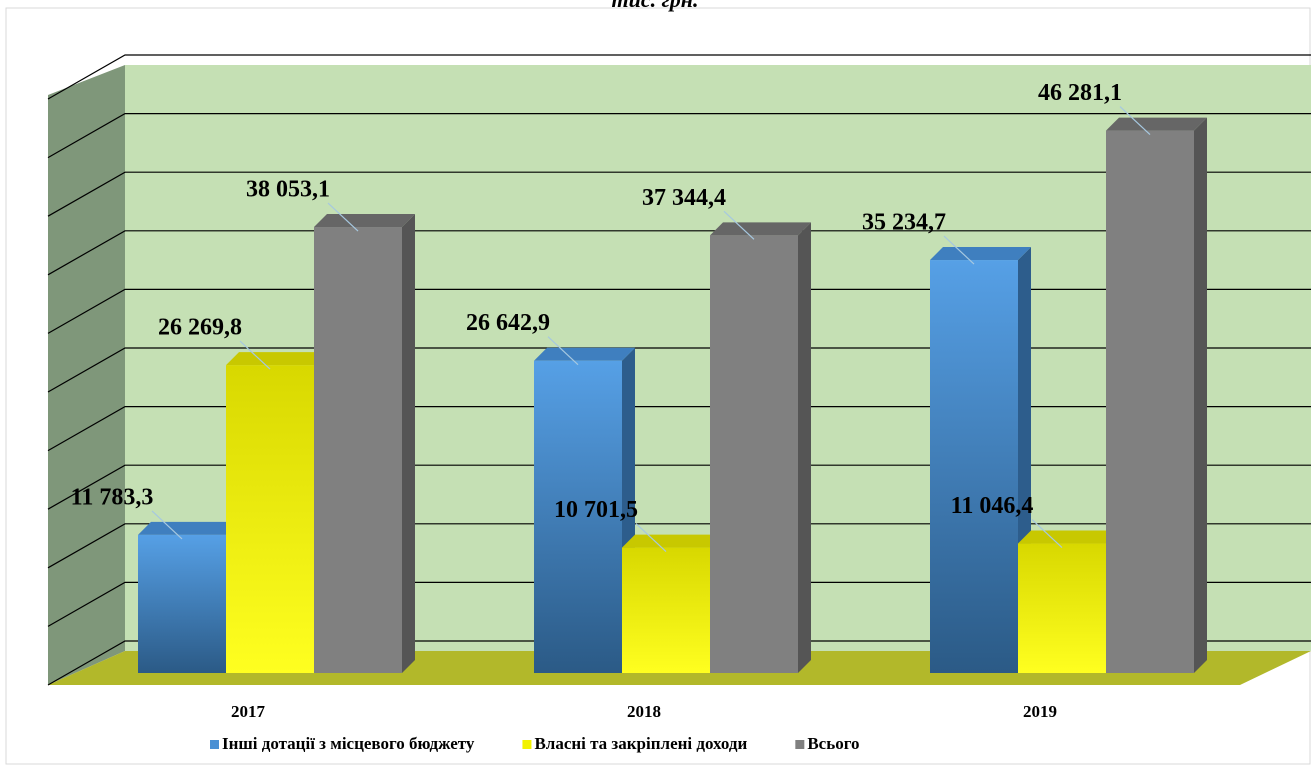 The height and width of the screenshot is (765, 1311). What do you see at coordinates (200, 328) in the screenshot?
I see `data-label: 26 269,8` at bounding box center [200, 328].